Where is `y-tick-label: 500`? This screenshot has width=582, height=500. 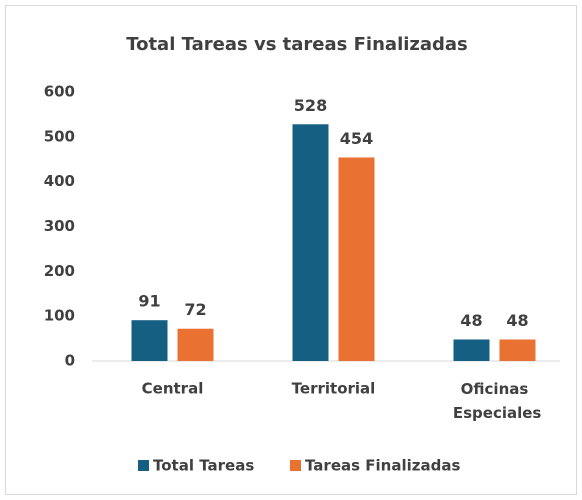
y-tick-label: 500 is located at coordinates (59, 136).